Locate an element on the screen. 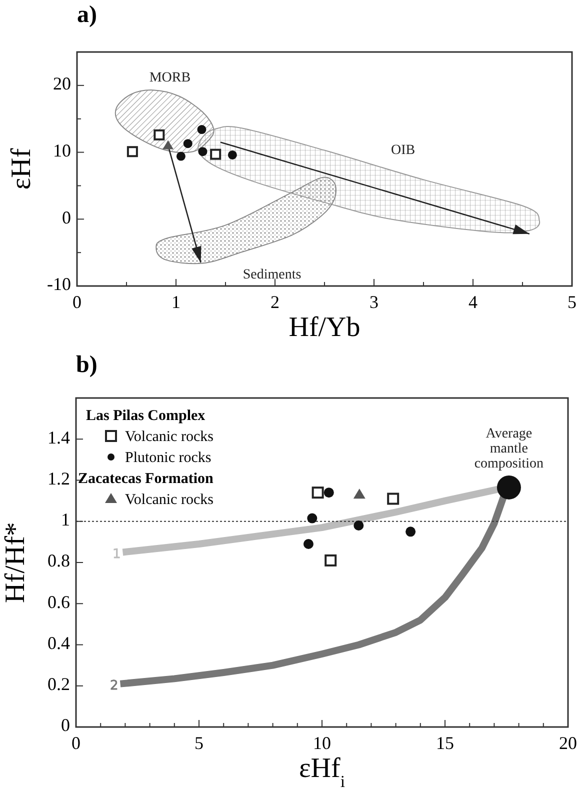  y-tick-label: 10 is located at coordinates (62, 150).